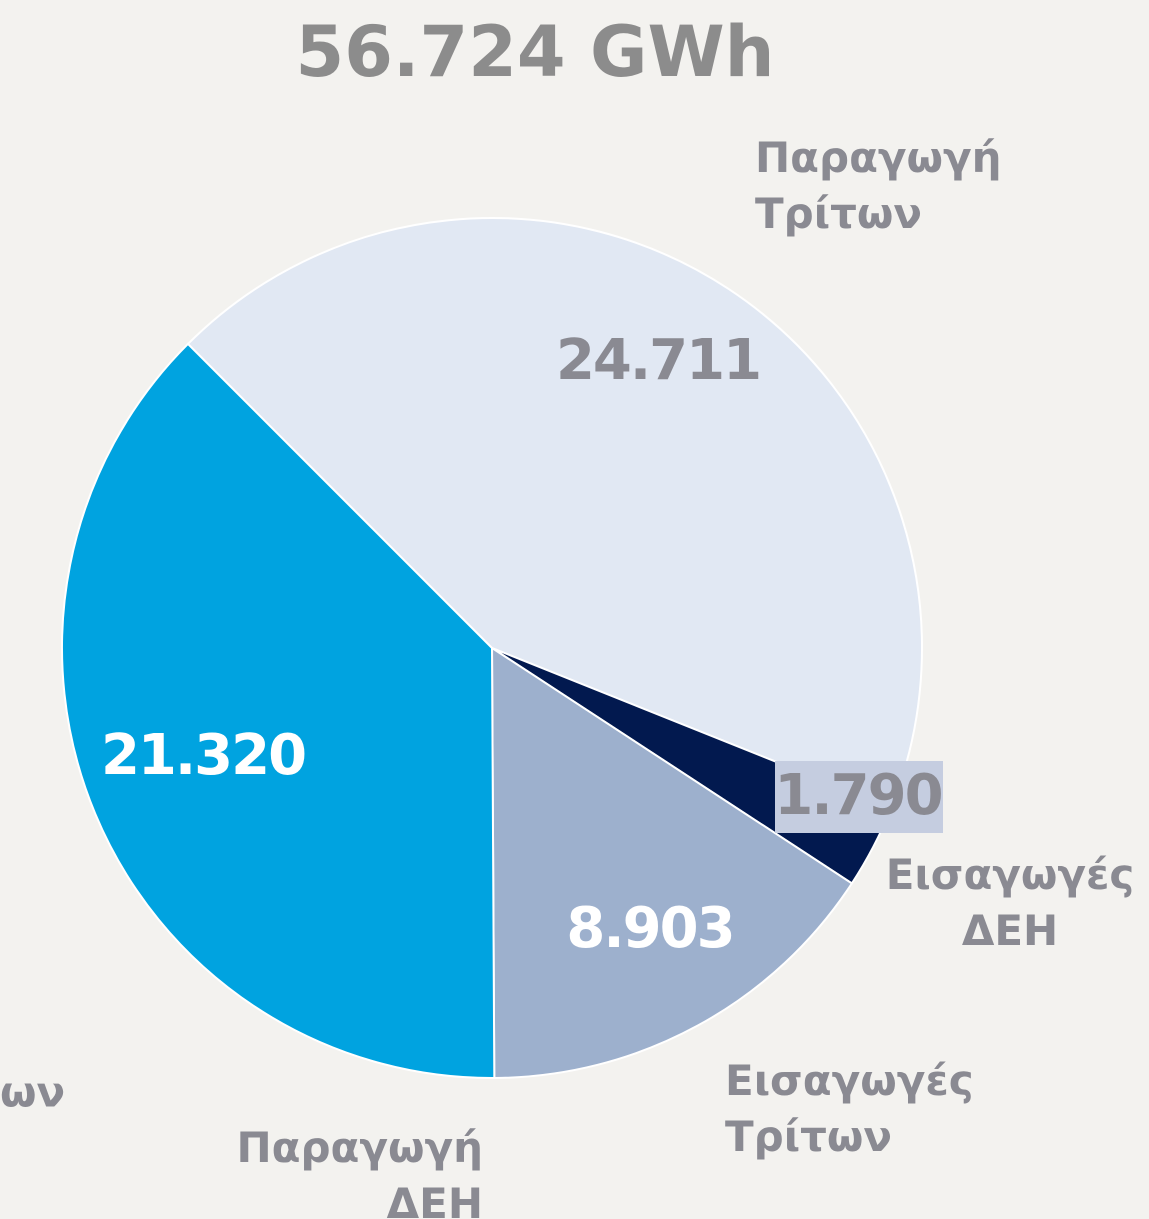 The height and width of the screenshot is (1219, 1149). I want to click on value-label: 21.320, so click(203, 755).